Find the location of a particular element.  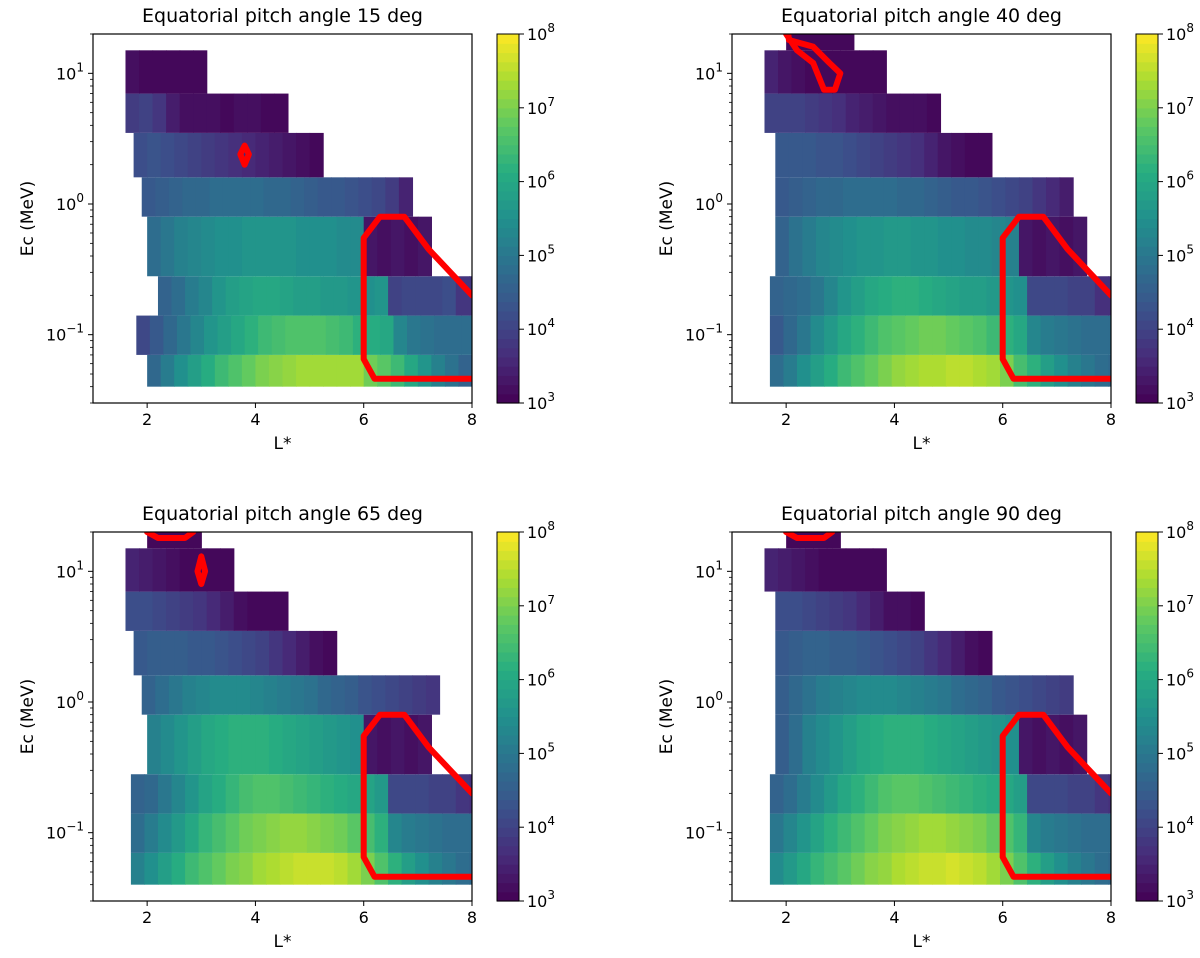

colorbar-tick-label: 10⁶ is located at coordinates (541, 180).